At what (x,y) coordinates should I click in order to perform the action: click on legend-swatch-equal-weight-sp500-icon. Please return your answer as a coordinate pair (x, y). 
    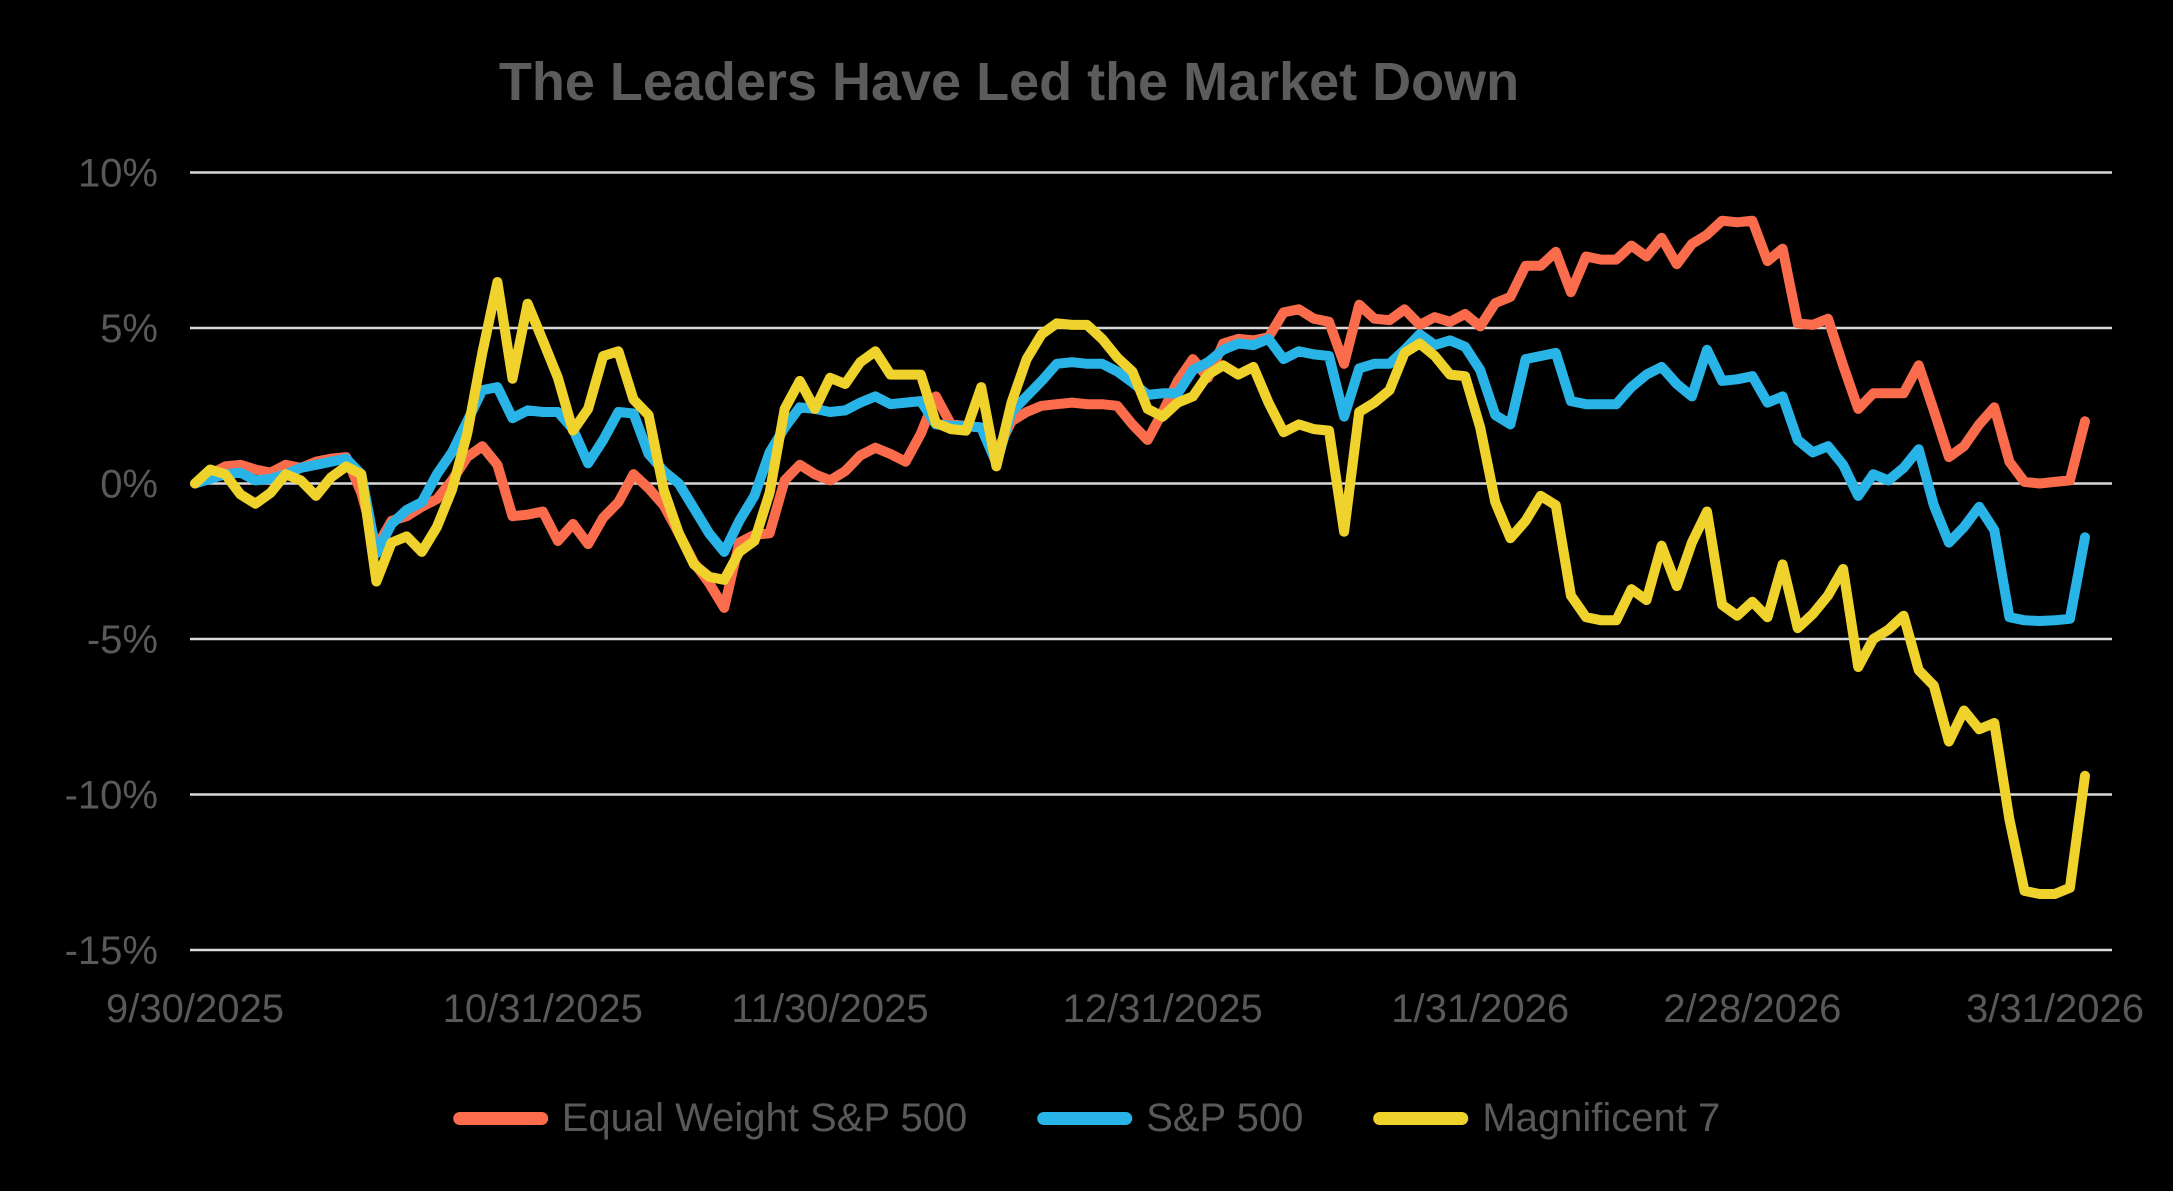
    Looking at the image, I should click on (500, 1118).